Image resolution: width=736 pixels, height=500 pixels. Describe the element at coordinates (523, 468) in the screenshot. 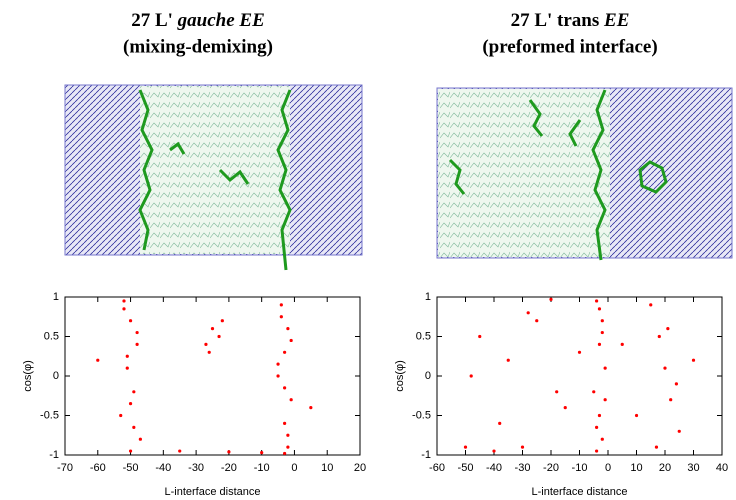

I see `x-tick-label: -30` at that location.